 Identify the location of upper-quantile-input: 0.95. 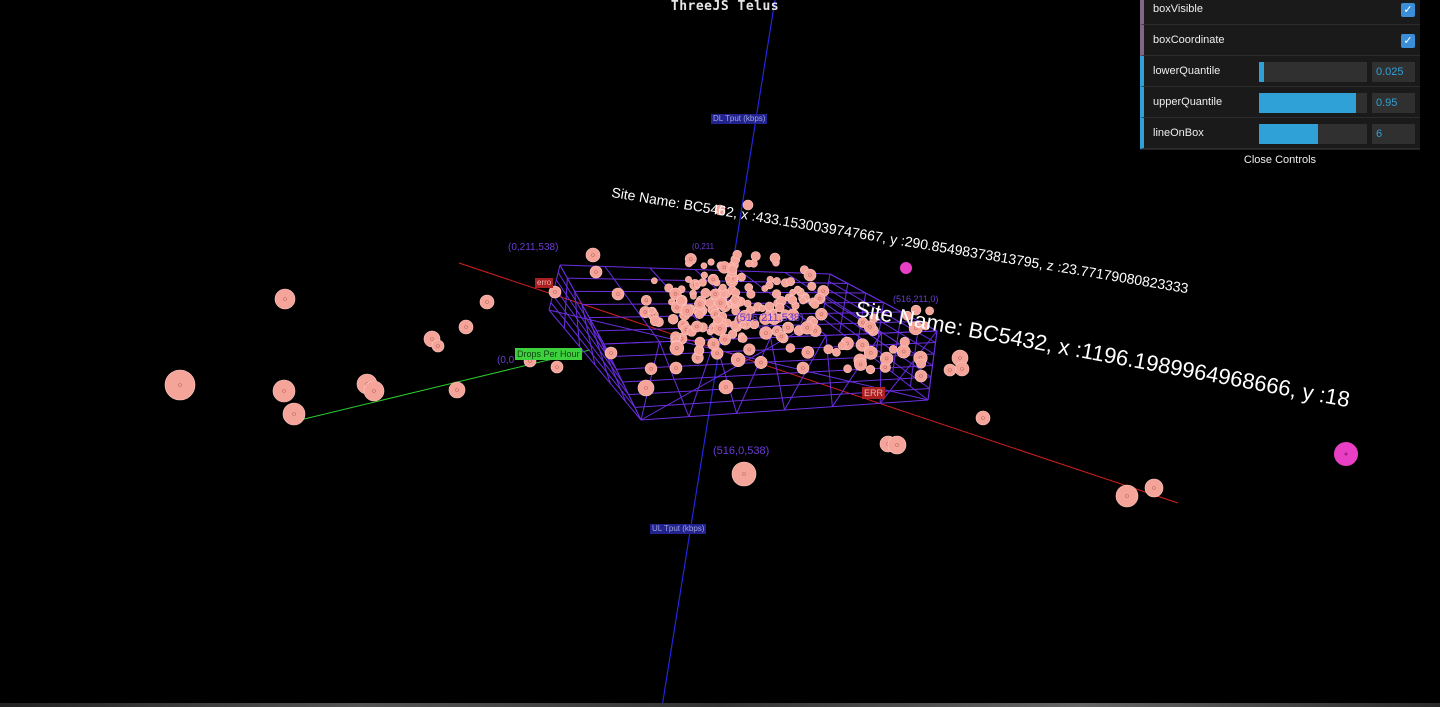
(1393, 103).